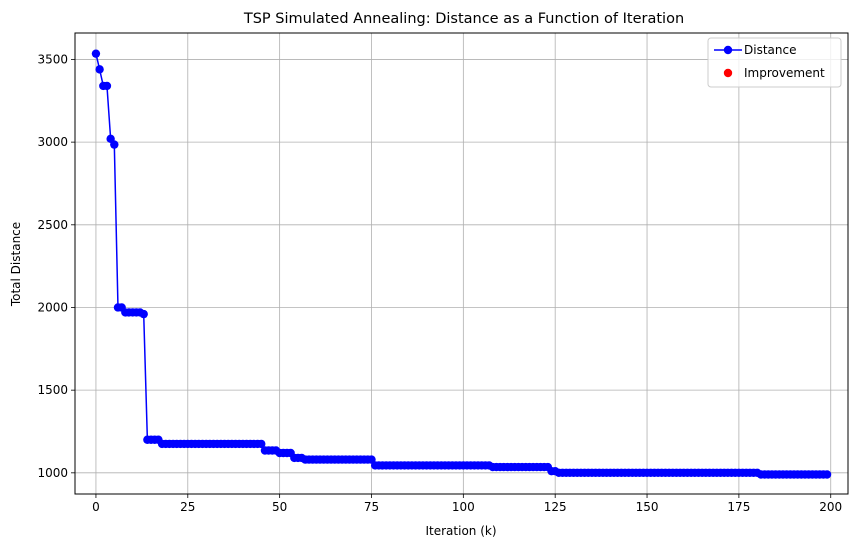 This screenshot has height=547, width=859. Describe the element at coordinates (784, 73) in the screenshot. I see `legend-improvement-label: Improvement` at that location.